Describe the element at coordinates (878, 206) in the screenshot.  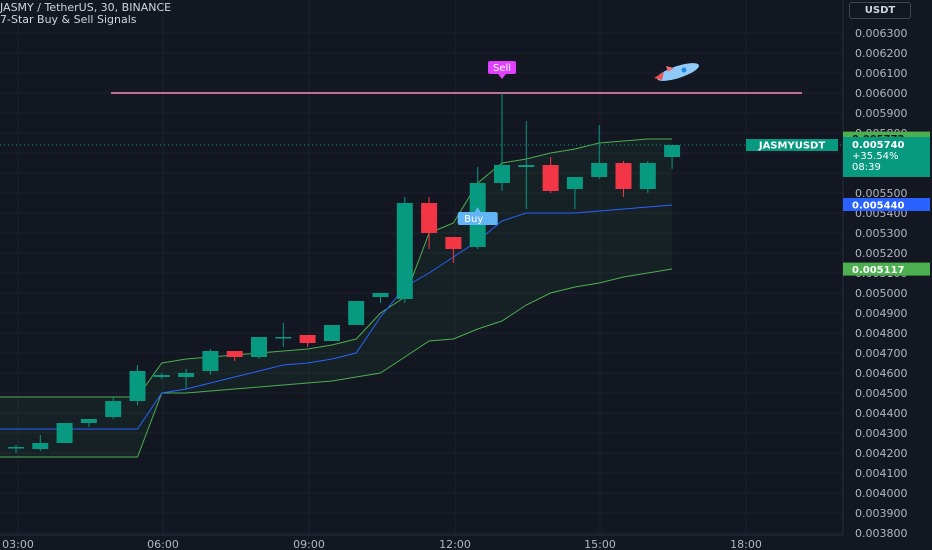
I see `mid-band-price: 0.005440` at that location.